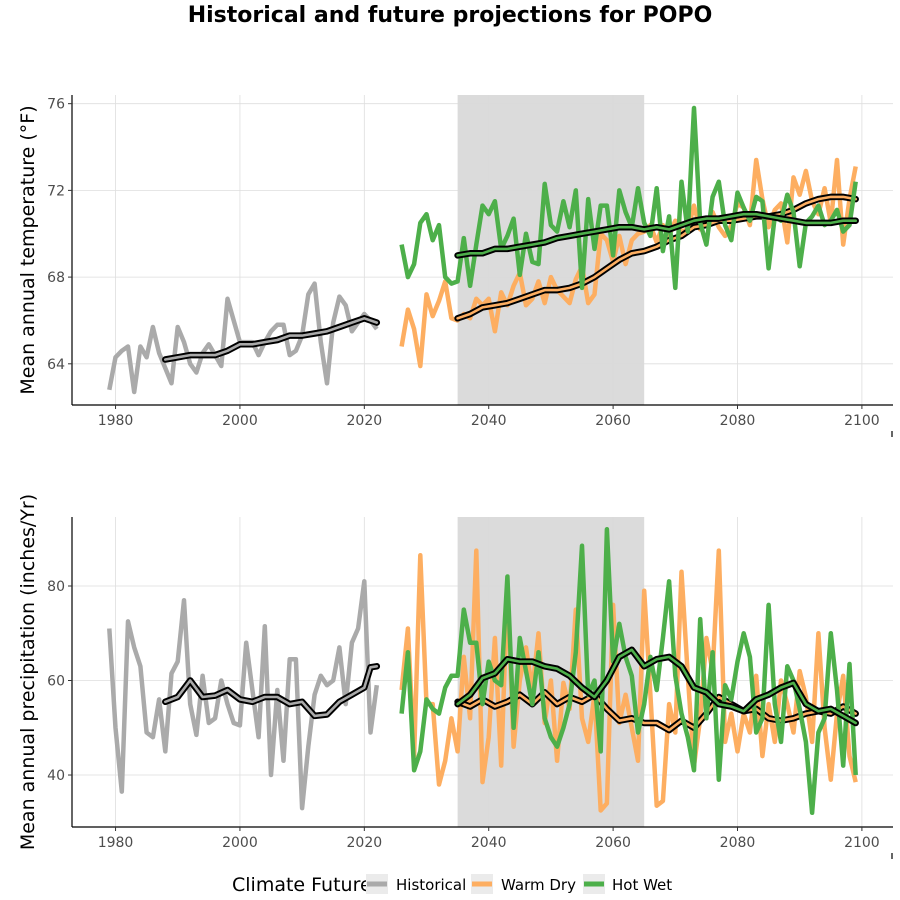 Image resolution: width=900 pixels, height=900 pixels. What do you see at coordinates (56, 587) in the screenshot?
I see `y-tick-label: 80` at bounding box center [56, 587].